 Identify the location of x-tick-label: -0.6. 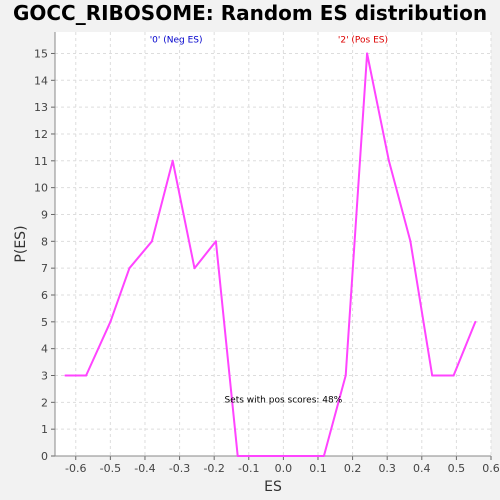
(75, 468).